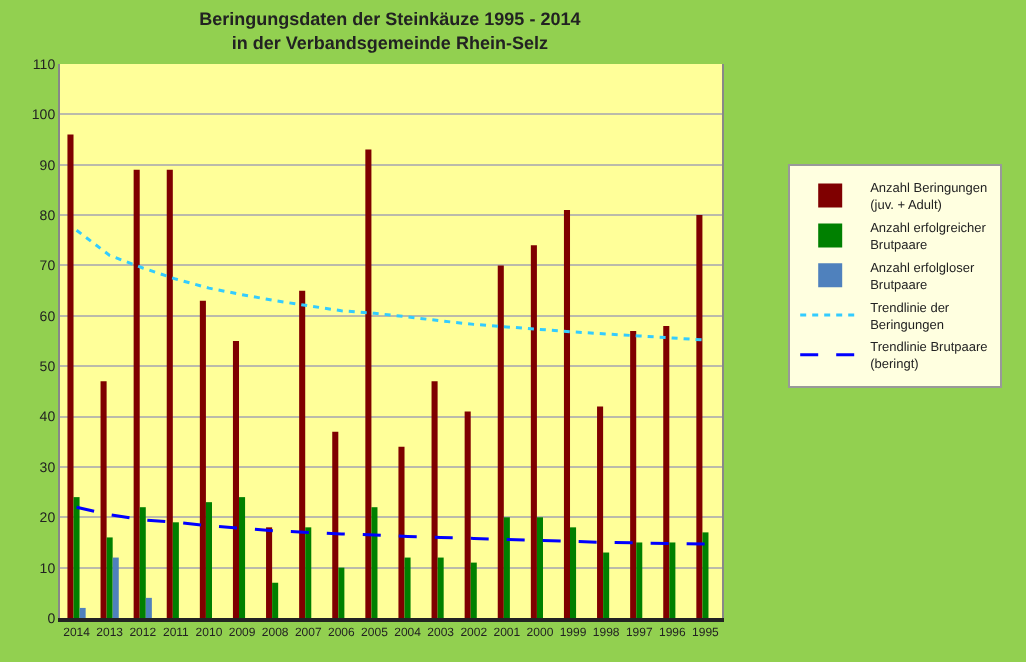 The image size is (1026, 662). What do you see at coordinates (390, 31) in the screenshot?
I see `chart-title: Beringungsdaten der Steinkäuze 1995 - 2014 in der Verbandsgemeinde Rhein-Selz` at bounding box center [390, 31].